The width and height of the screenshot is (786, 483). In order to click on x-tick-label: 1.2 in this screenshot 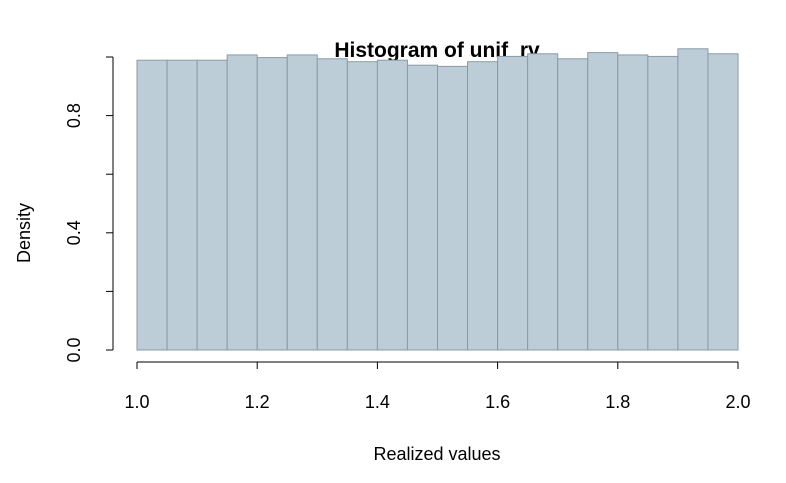, I will do `click(257, 402)`.